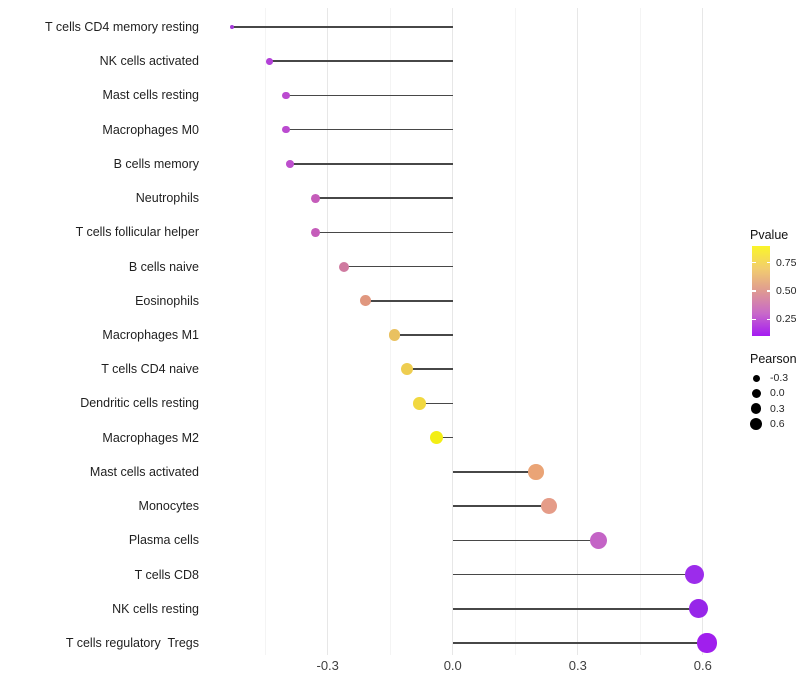 This screenshot has width=800, height=700. Describe the element at coordinates (702, 665) in the screenshot. I see `x-axis-tick-label: 0.6` at that location.